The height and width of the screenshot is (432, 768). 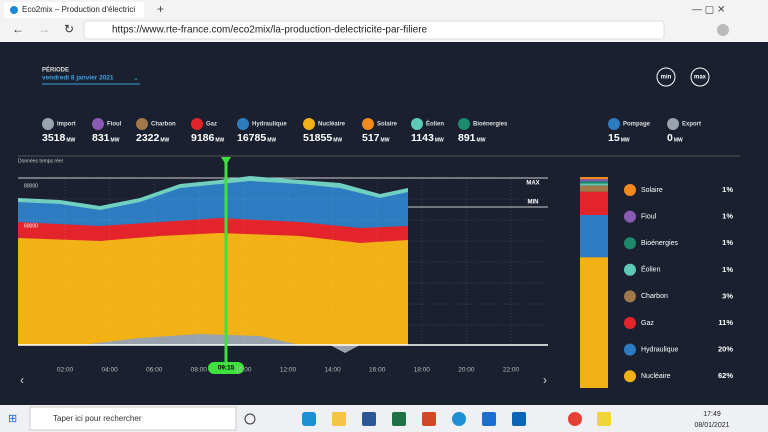 What do you see at coordinates (637, 125) in the screenshot?
I see `source-name: Pompage` at bounding box center [637, 125].